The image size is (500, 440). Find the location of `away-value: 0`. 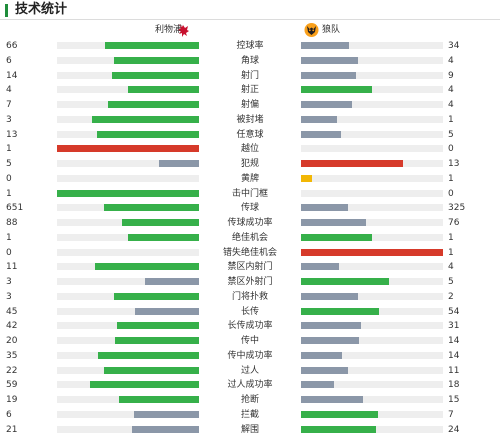

away-value: 0 is located at coordinates (451, 149).